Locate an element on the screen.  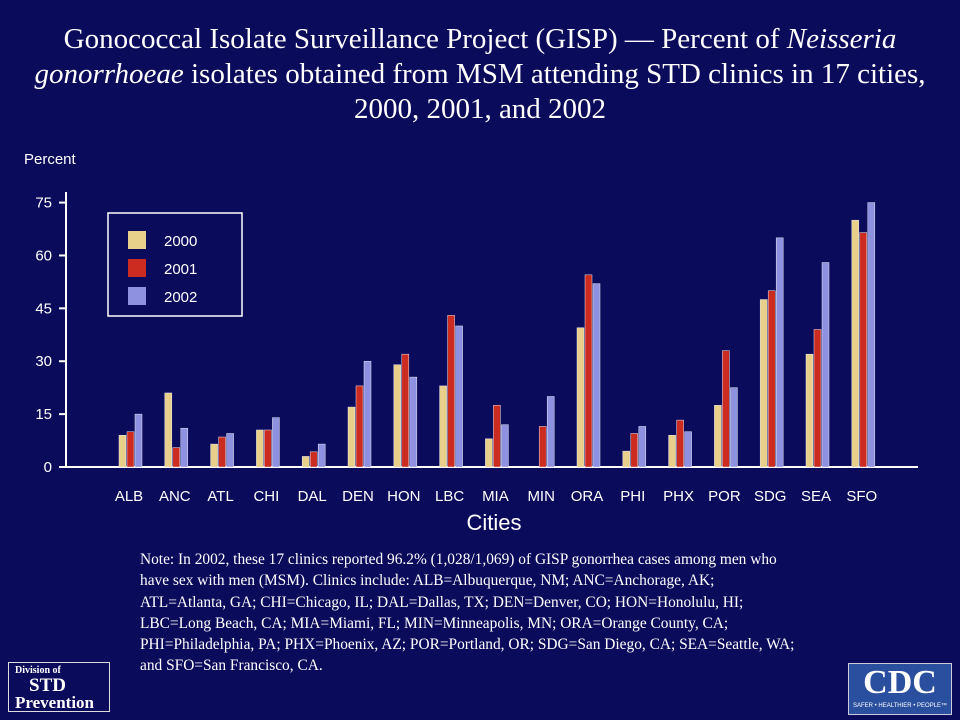
legend-label: 2000 is located at coordinates (180, 241).